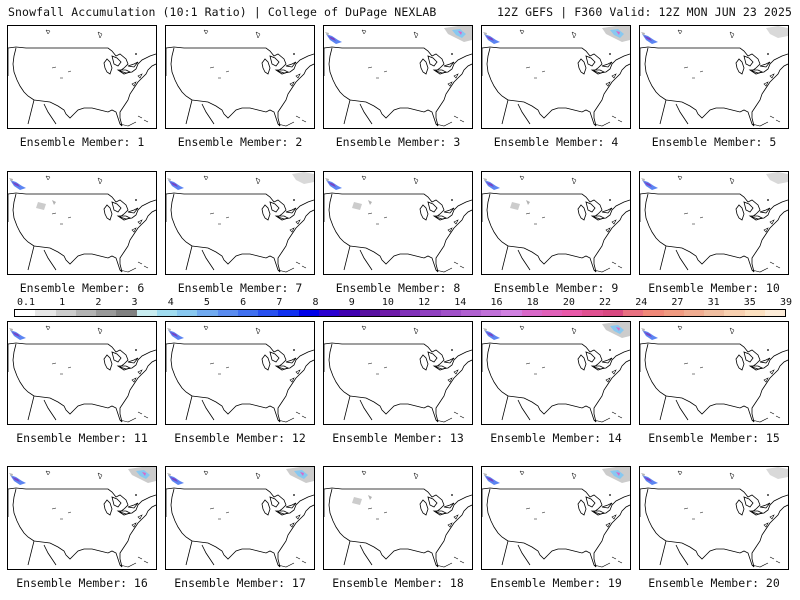 This screenshot has width=800, height=600. What do you see at coordinates (556, 438) in the screenshot?
I see `ensemble-member-label: Ensemble Member: 14` at bounding box center [556, 438].